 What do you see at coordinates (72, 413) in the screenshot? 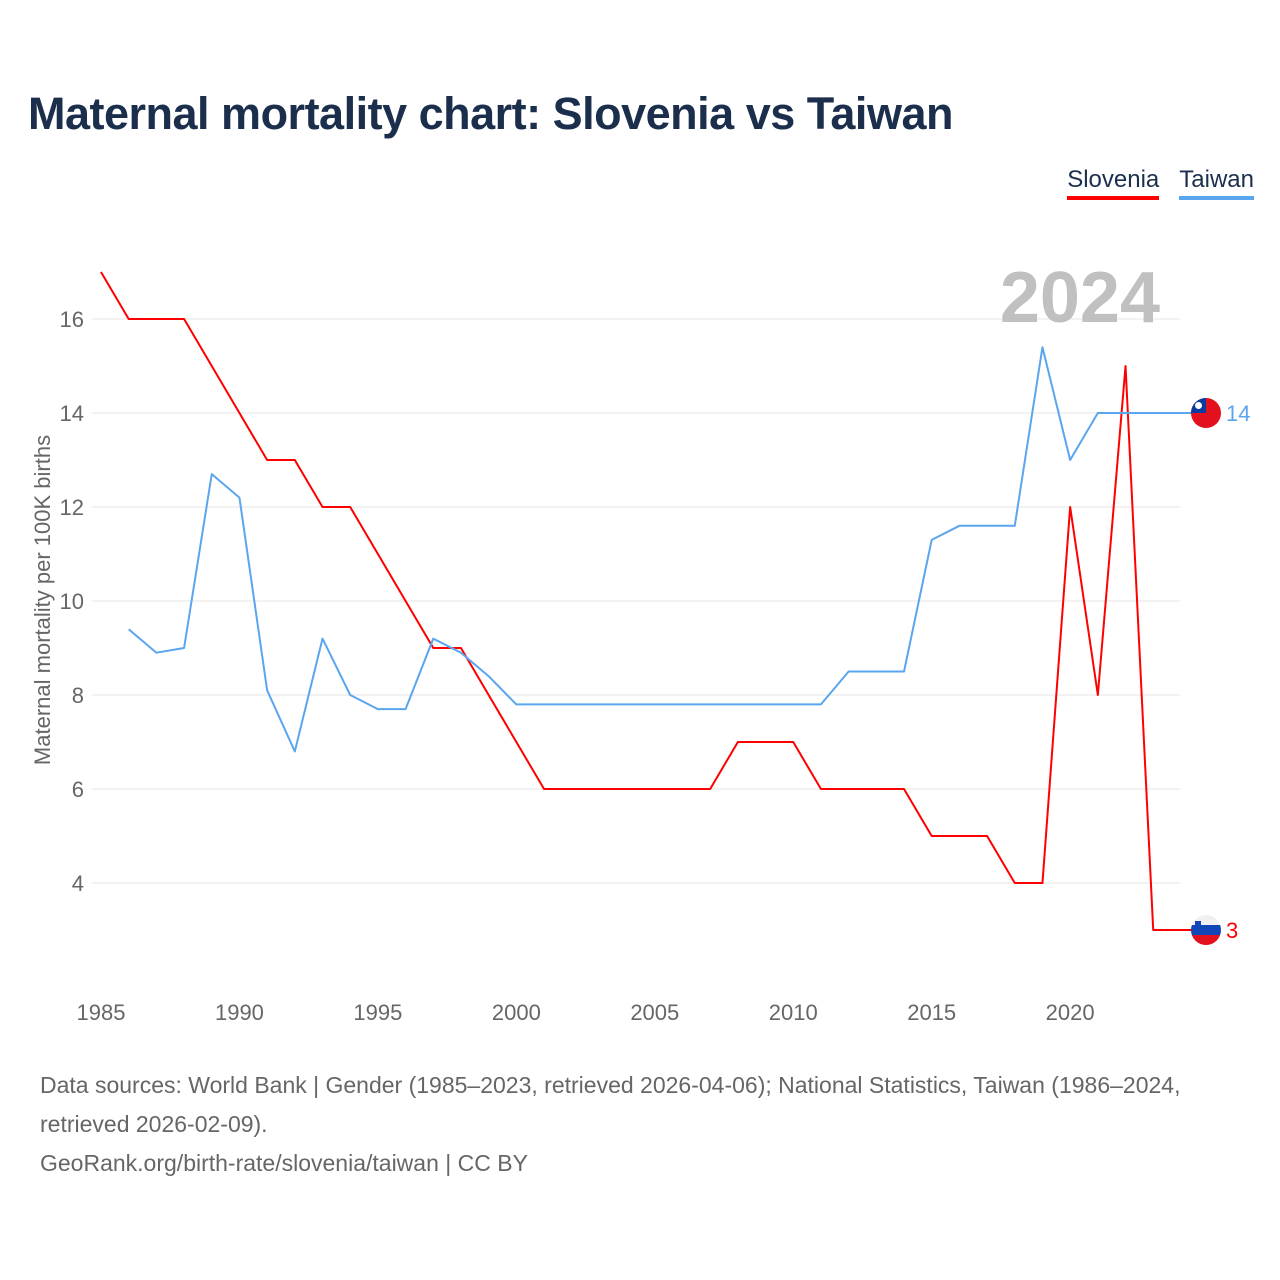
I see `y-tick-label: 14` at bounding box center [72, 413].